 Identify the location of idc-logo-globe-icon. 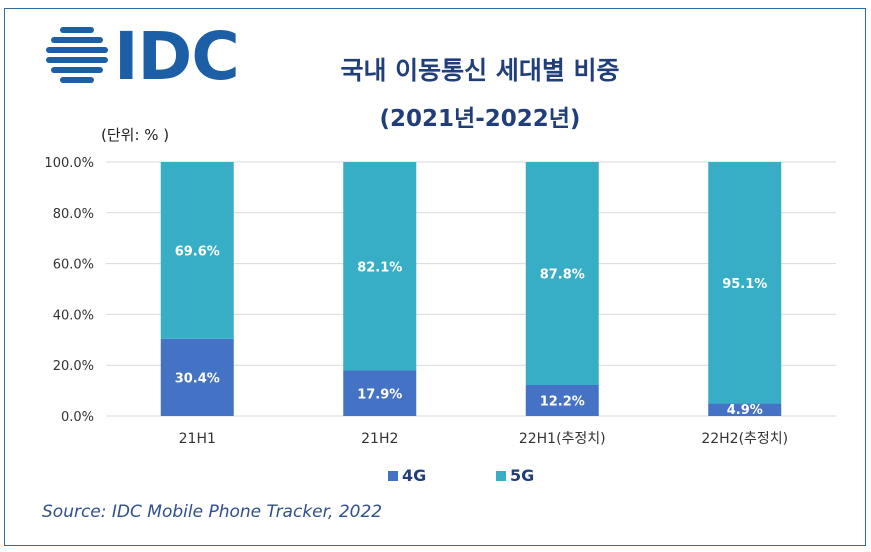
(77, 55).